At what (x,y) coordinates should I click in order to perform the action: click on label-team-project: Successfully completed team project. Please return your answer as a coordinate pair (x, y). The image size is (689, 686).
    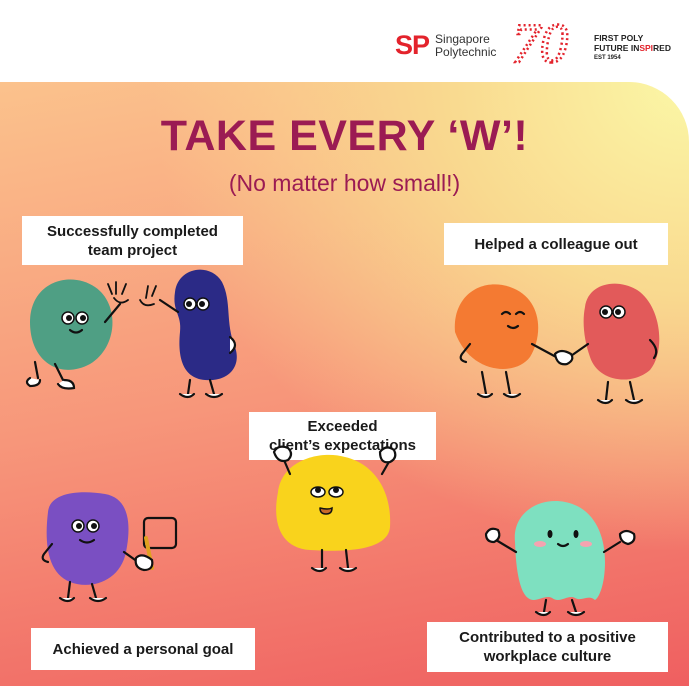
    Looking at the image, I should click on (132, 240).